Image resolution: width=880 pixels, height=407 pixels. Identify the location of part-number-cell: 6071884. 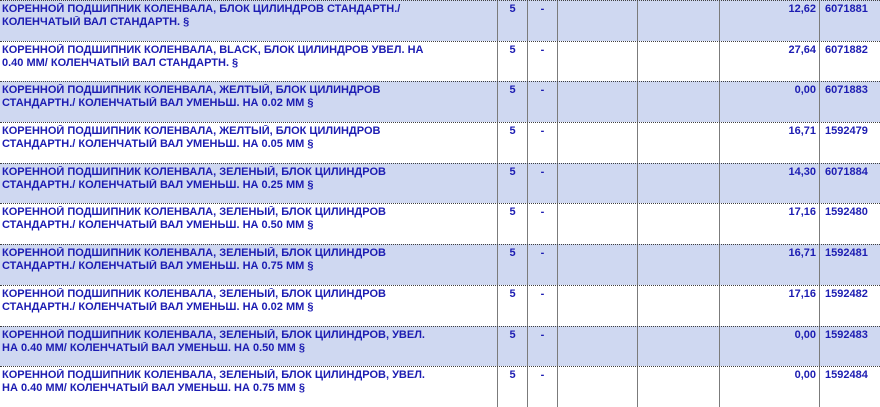
(846, 171).